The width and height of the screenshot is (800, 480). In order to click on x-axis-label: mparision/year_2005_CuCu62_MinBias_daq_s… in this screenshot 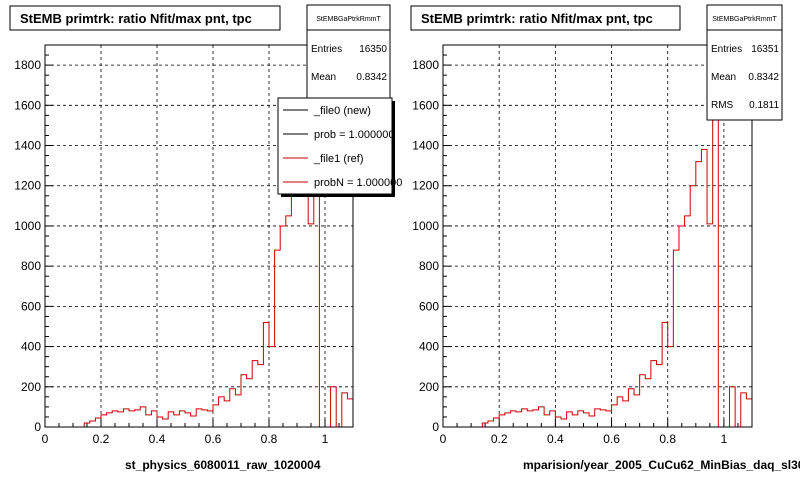, I will do `click(661, 465)`.